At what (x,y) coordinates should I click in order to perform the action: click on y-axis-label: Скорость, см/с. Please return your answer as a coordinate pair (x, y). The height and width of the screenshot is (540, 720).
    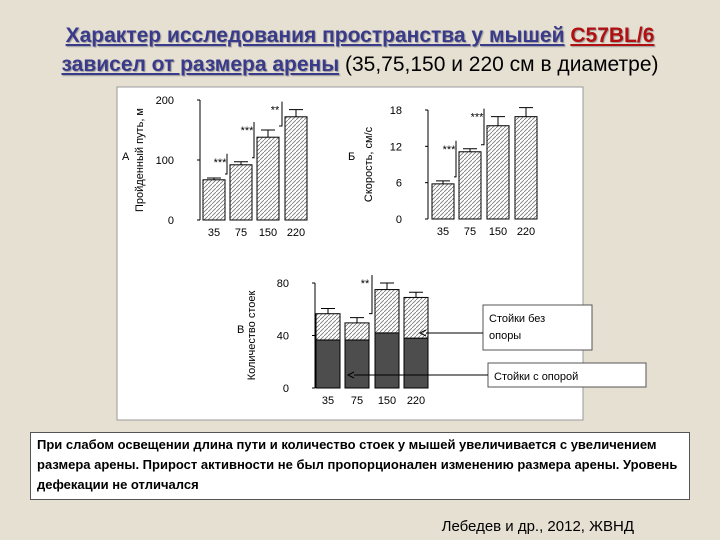
    Looking at the image, I should click on (369, 164).